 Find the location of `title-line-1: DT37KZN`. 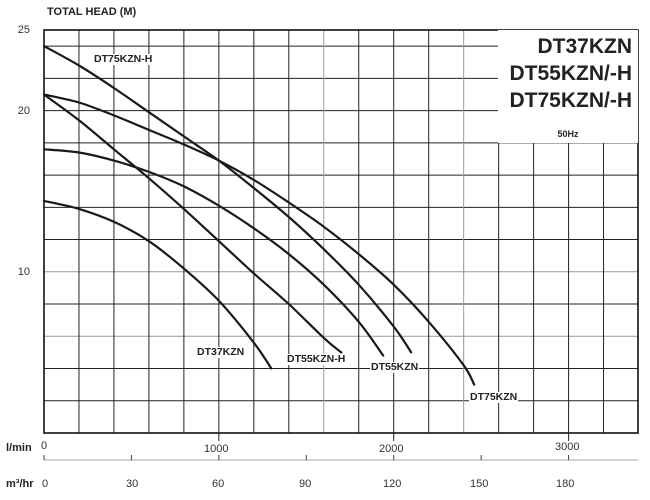

title-line-1: DT37KZN is located at coordinates (584, 46).